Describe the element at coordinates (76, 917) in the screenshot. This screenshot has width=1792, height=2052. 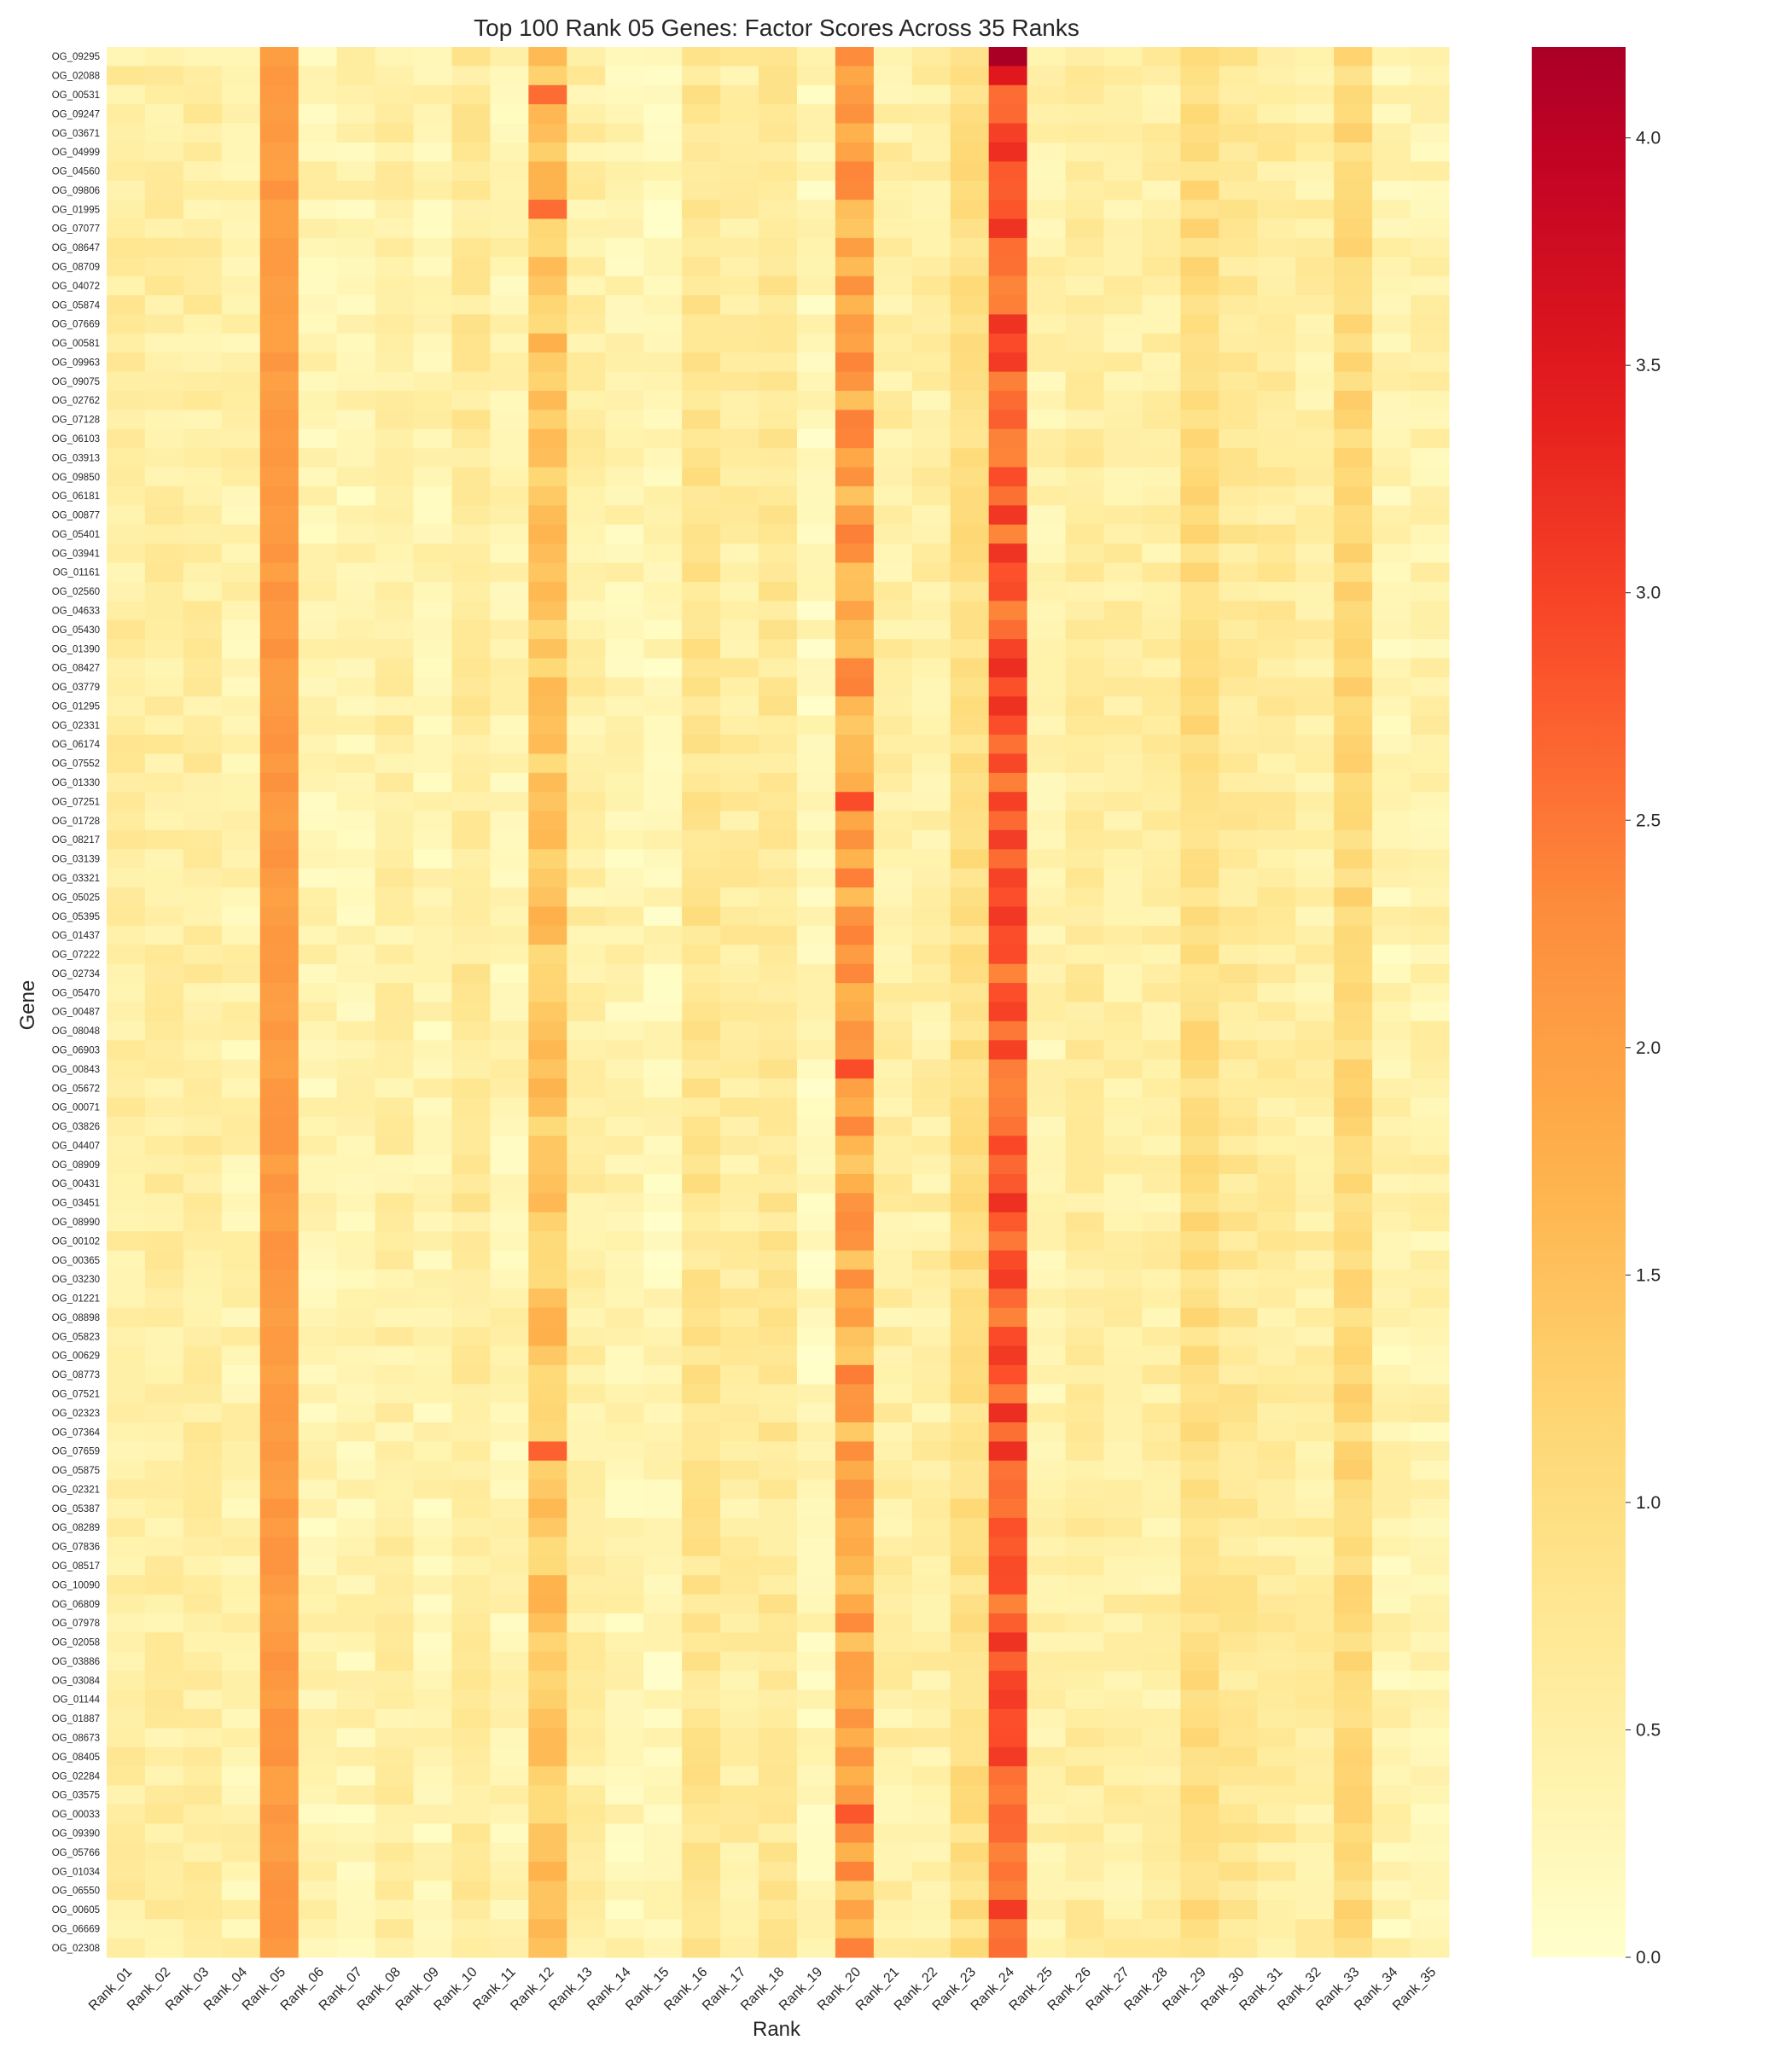
I see `gene-label: OG_05395` at that location.